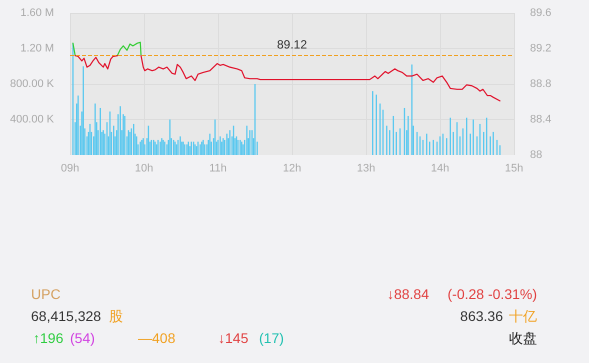 The width and height of the screenshot is (589, 363). Describe the element at coordinates (541, 120) in the screenshot. I see `y2-tick-label: 88.4` at that location.